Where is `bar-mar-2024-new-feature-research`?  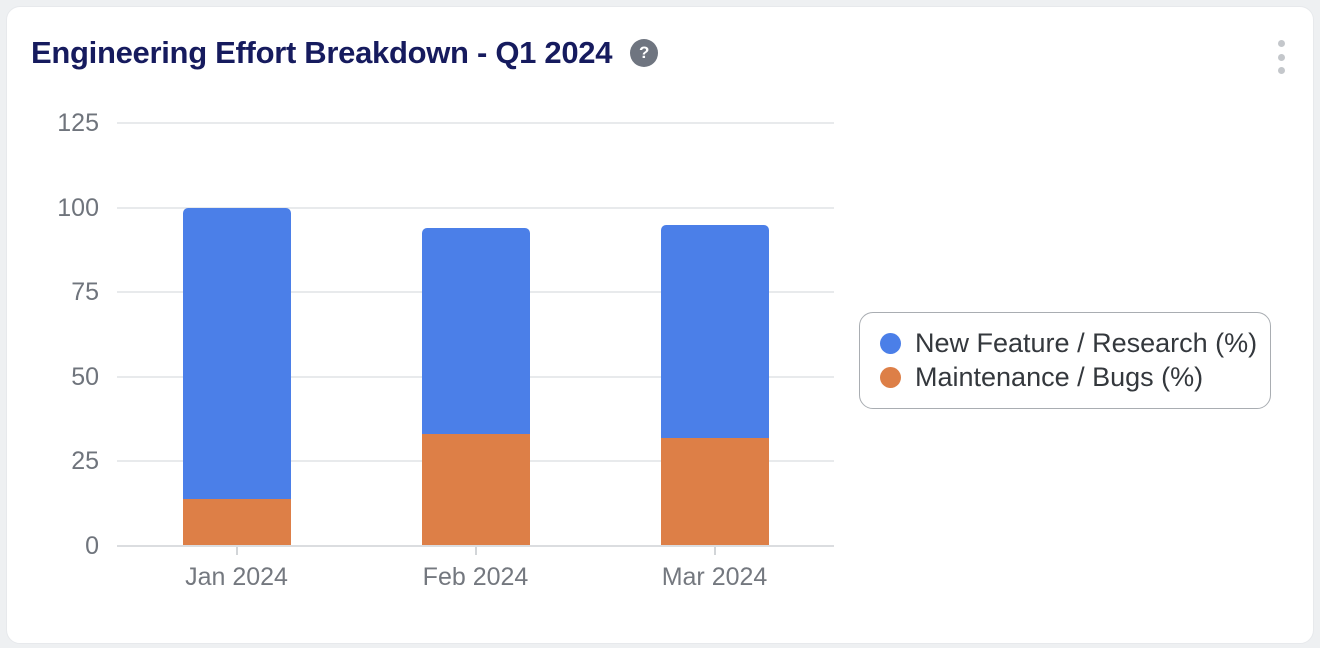 bar-mar-2024-new-feature-research is located at coordinates (714, 331).